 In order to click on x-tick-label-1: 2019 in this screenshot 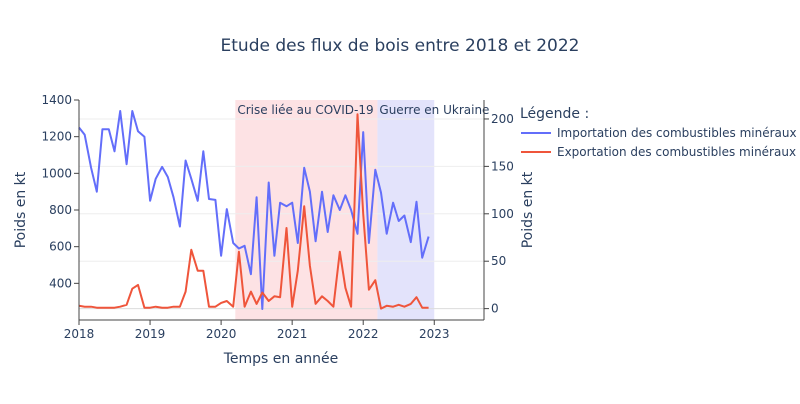, I will do `click(150, 334)`.